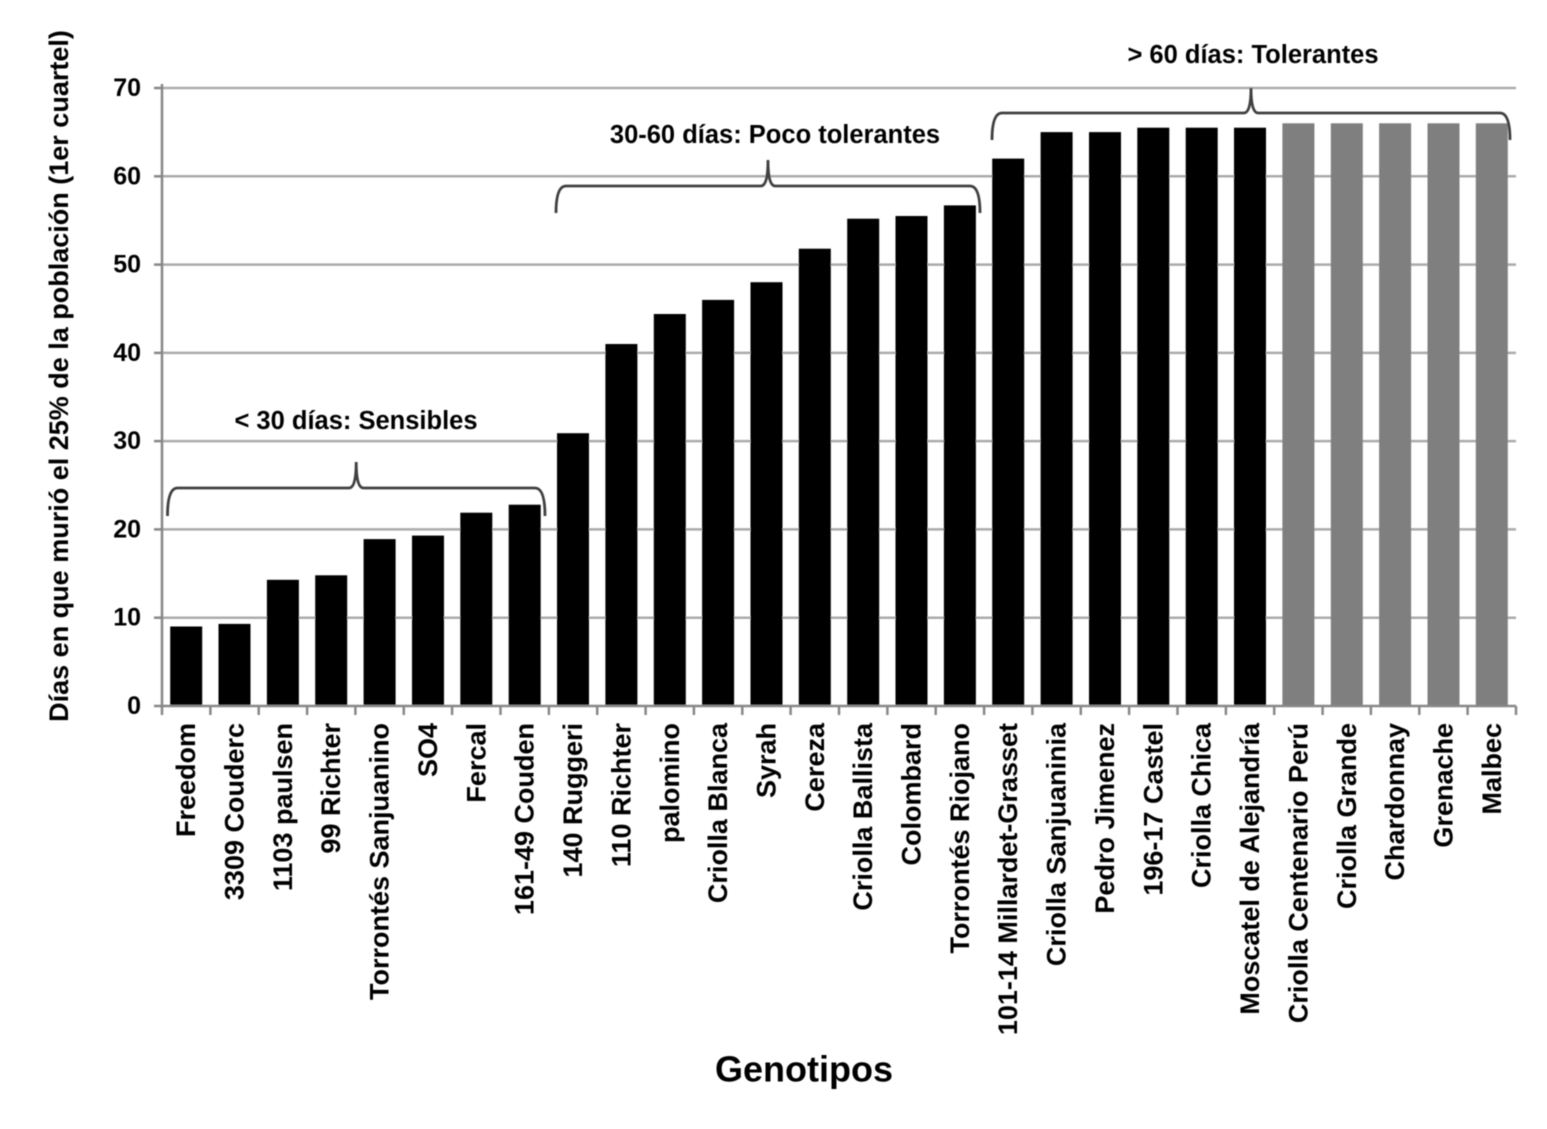 The width and height of the screenshot is (1547, 1129). What do you see at coordinates (1250, 868) in the screenshot?
I see `svg-text: Moscatel de Alejandría` at bounding box center [1250, 868].